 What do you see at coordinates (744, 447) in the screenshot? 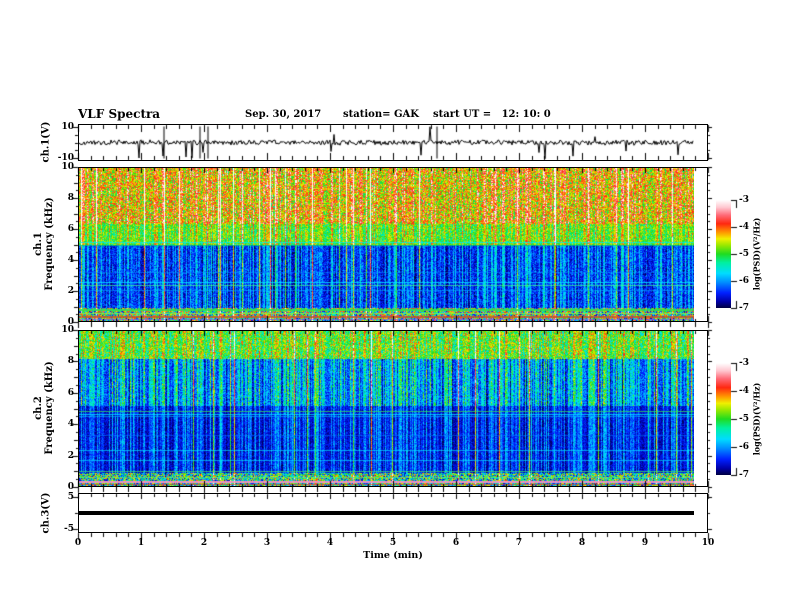
I see `colorbar-ch2-tick-label: -6` at bounding box center [744, 447].